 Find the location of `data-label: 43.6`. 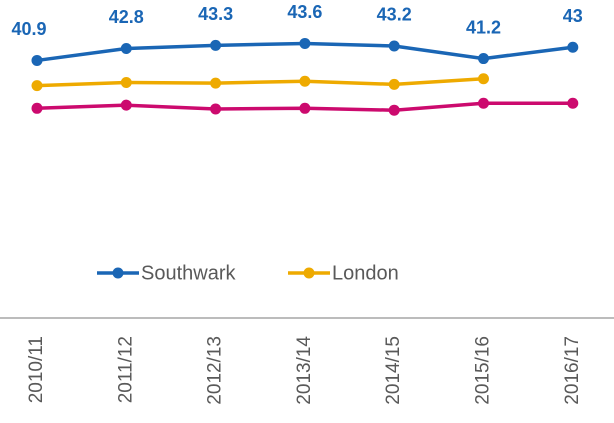

data-label: 43.6 is located at coordinates (304, 12).